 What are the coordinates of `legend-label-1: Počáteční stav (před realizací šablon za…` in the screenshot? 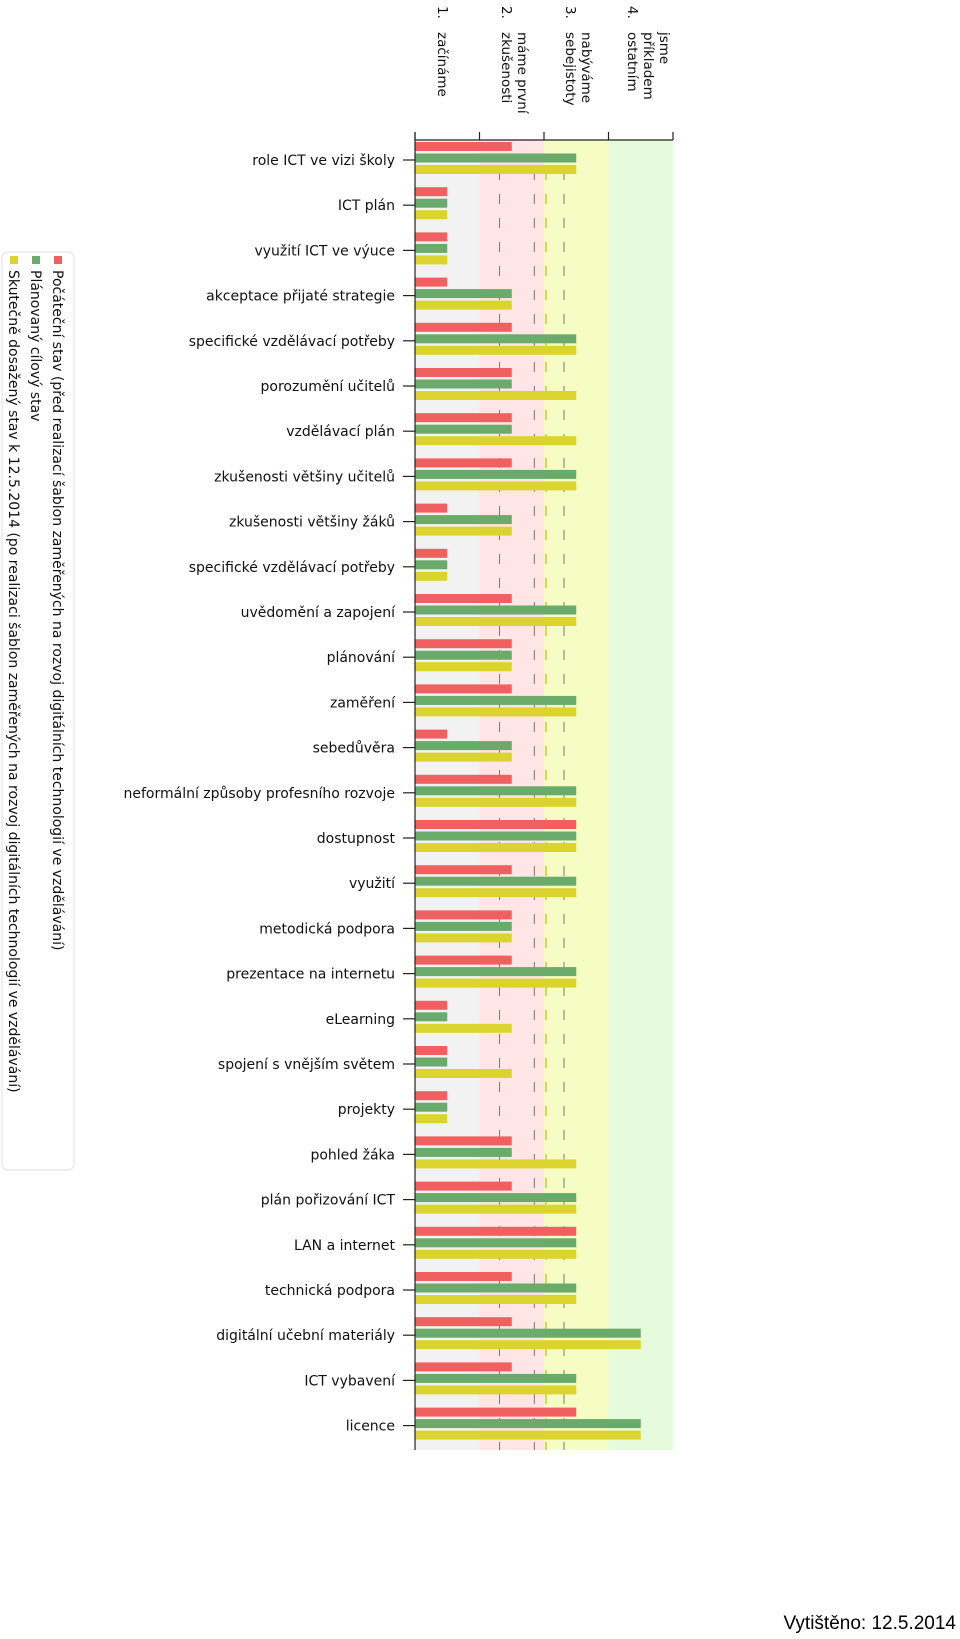 It's located at (57, 610).